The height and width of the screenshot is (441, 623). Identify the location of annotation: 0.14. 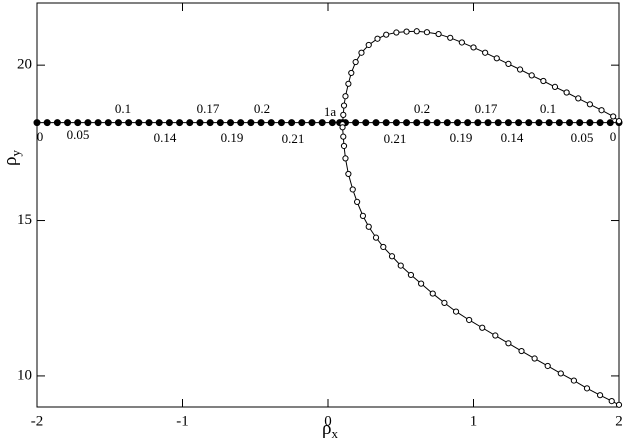
(165, 137).